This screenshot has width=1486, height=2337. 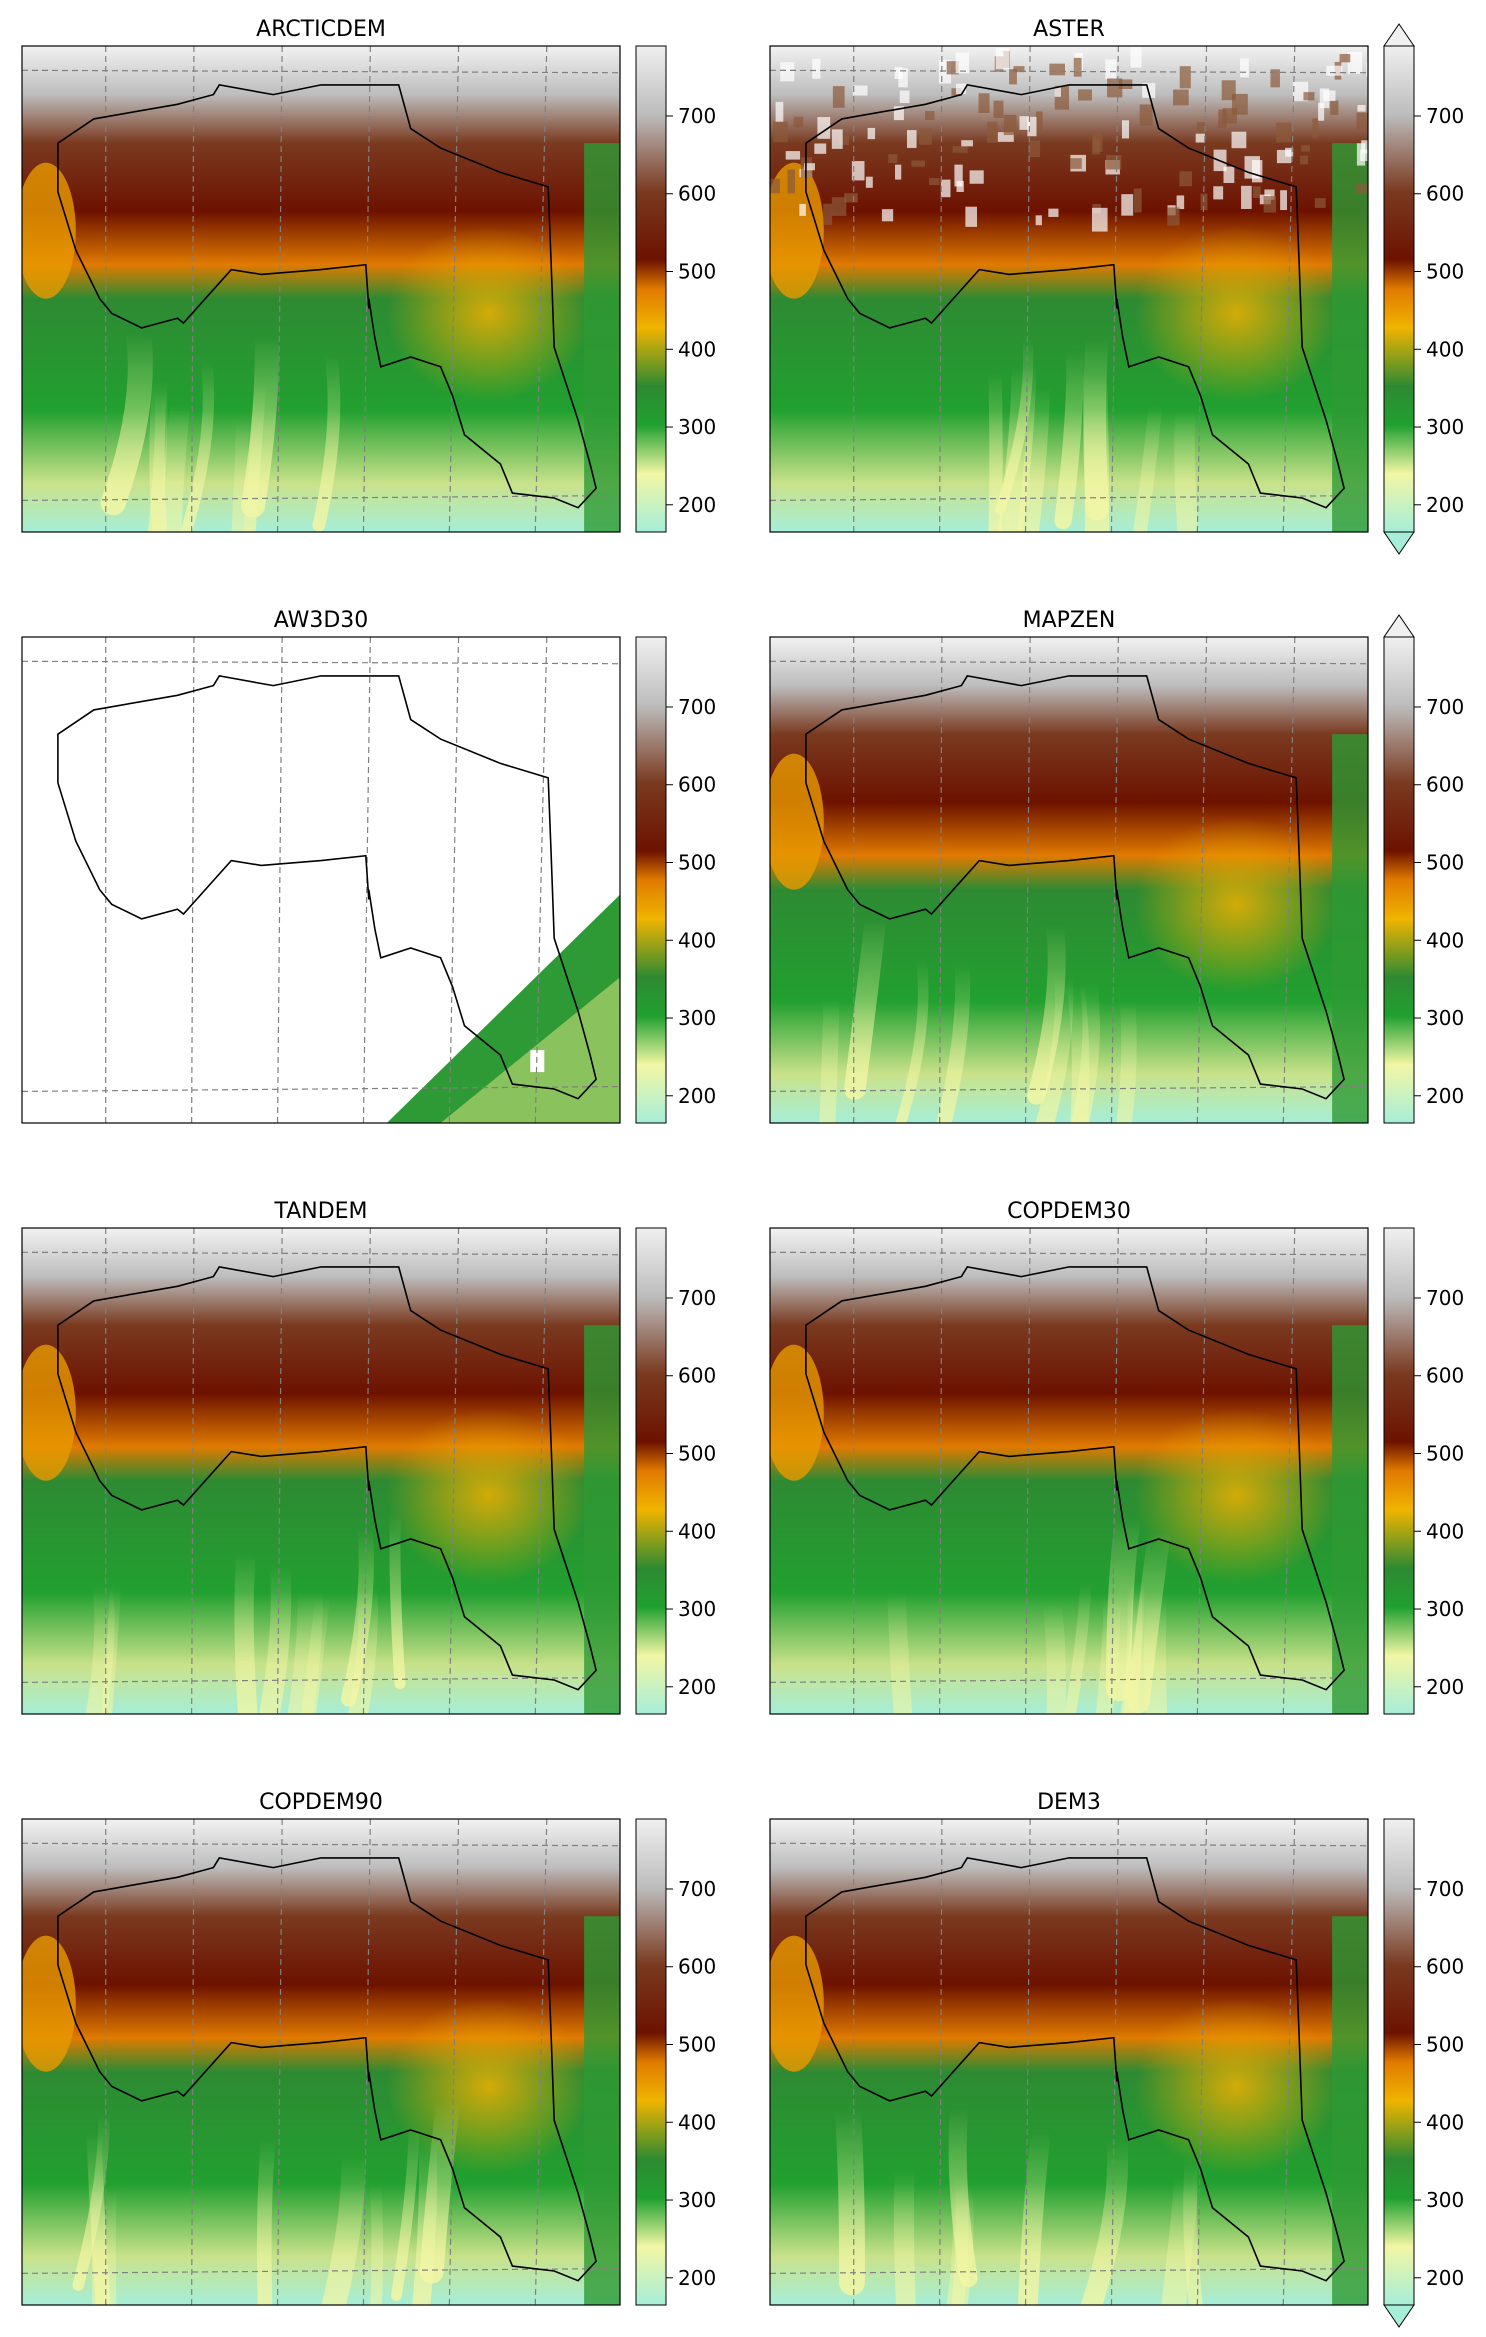 I want to click on panel-mapzen: MAPZEN 200 300 400 500 600 700, so click(x=1116, y=866).